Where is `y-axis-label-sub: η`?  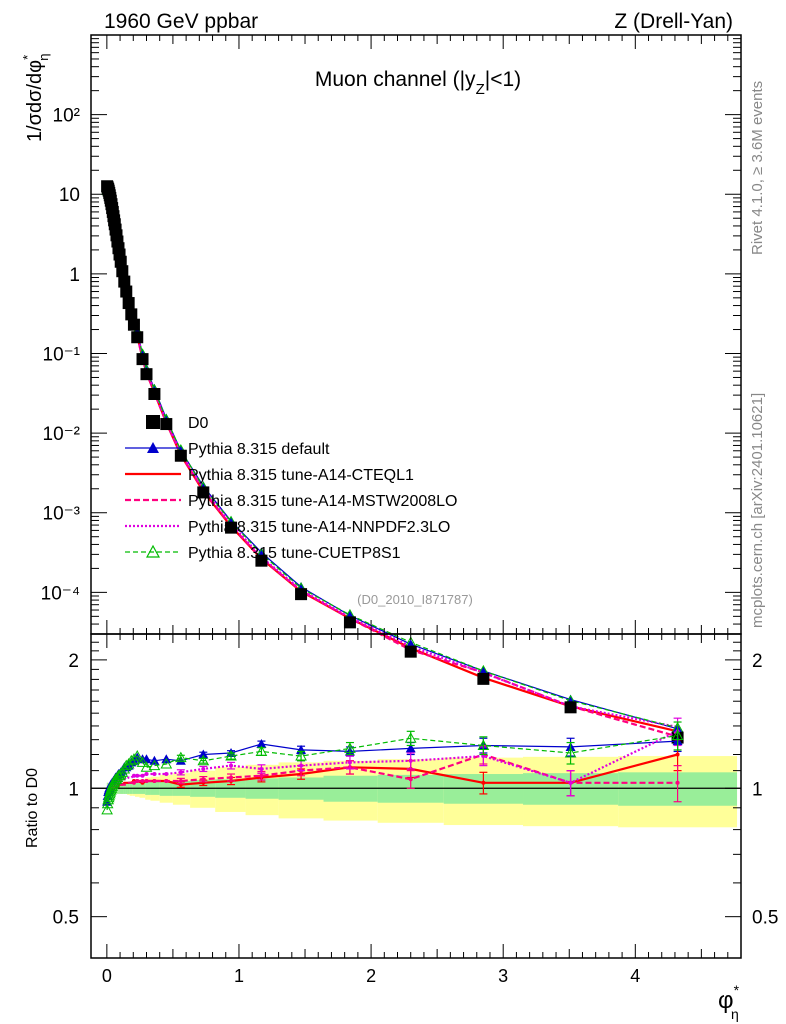 y-axis-label-sub: η is located at coordinates (43, 57).